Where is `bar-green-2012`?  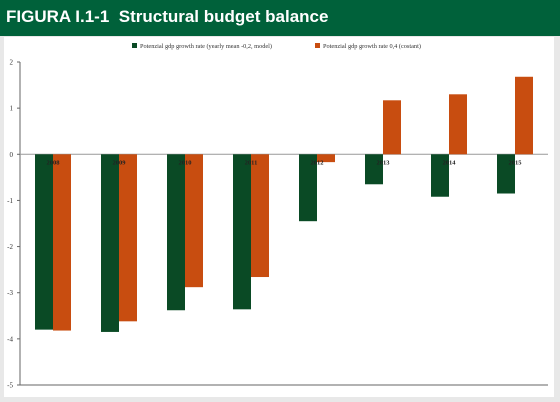 bar-green-2012 is located at coordinates (308, 188).